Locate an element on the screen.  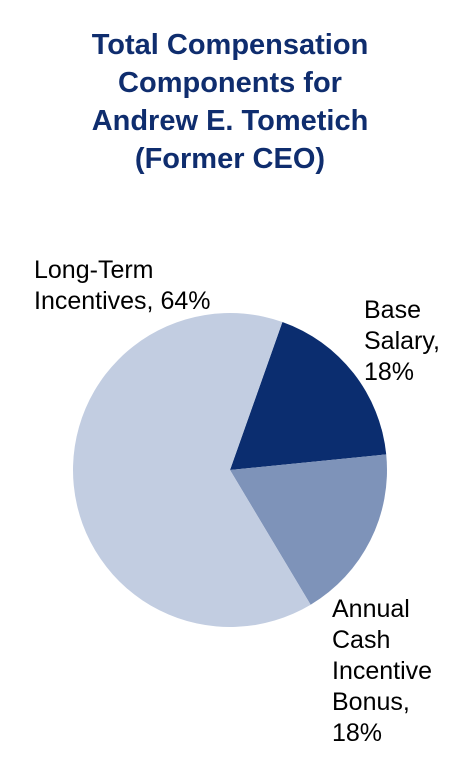
slice-label-line: Base is located at coordinates (392, 310).